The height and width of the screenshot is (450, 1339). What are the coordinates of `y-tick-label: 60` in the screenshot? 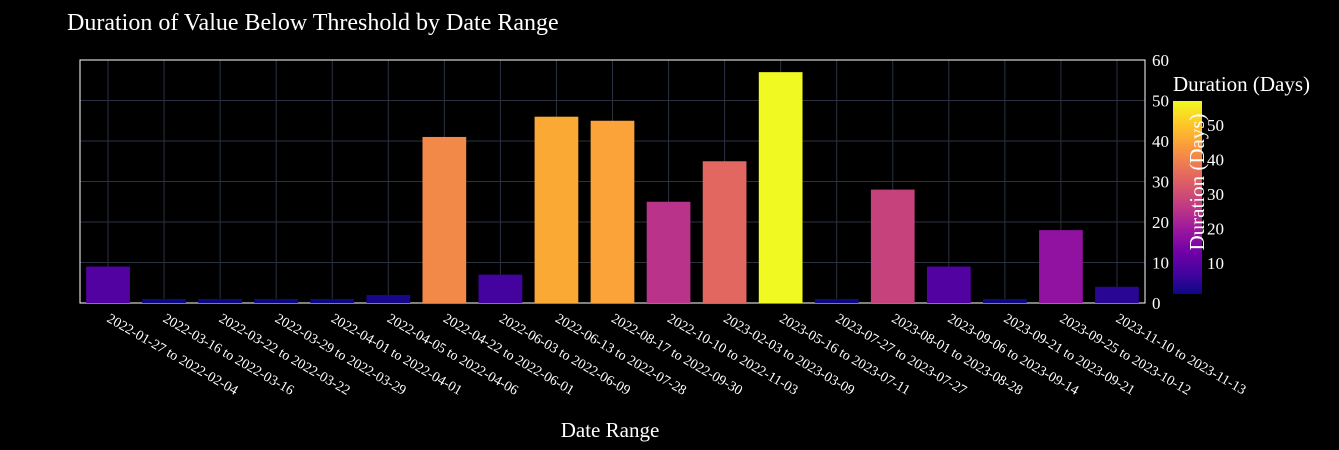 It's located at (1160, 60).